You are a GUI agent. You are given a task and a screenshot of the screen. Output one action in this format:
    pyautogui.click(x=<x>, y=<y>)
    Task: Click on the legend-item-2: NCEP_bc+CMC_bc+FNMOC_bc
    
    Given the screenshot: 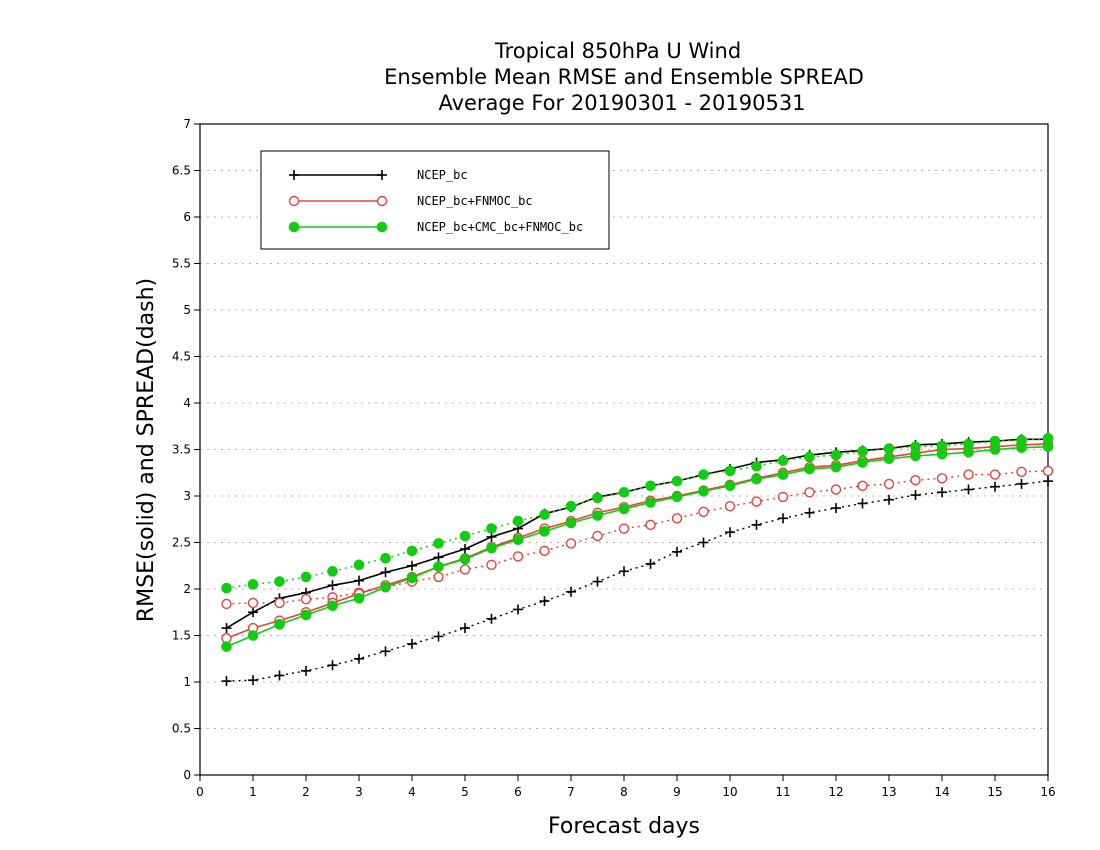 What is the action you would take?
    pyautogui.click(x=435, y=227)
    